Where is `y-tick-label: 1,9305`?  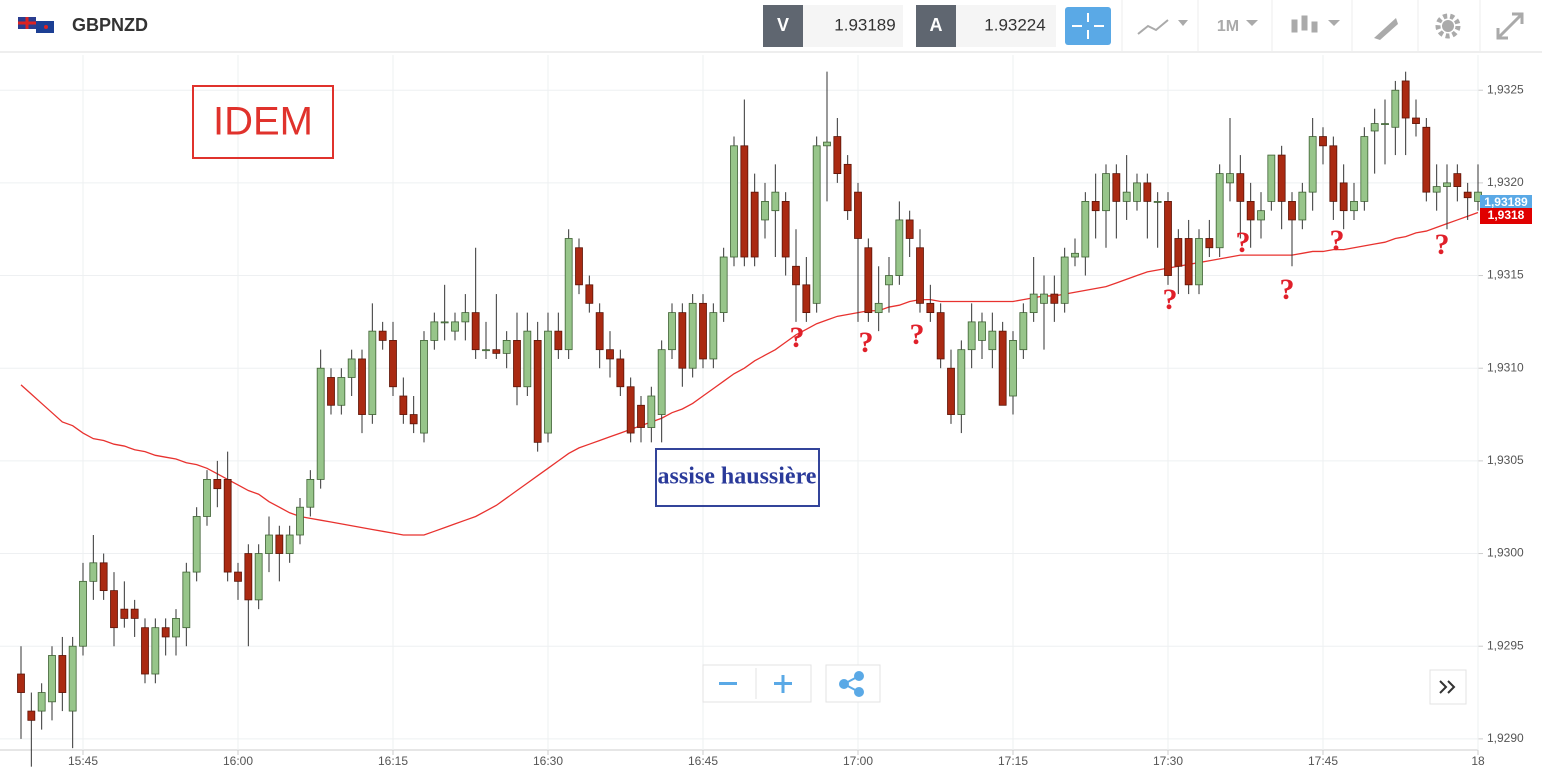
y-tick-label: 1,9305 is located at coordinates (1505, 460).